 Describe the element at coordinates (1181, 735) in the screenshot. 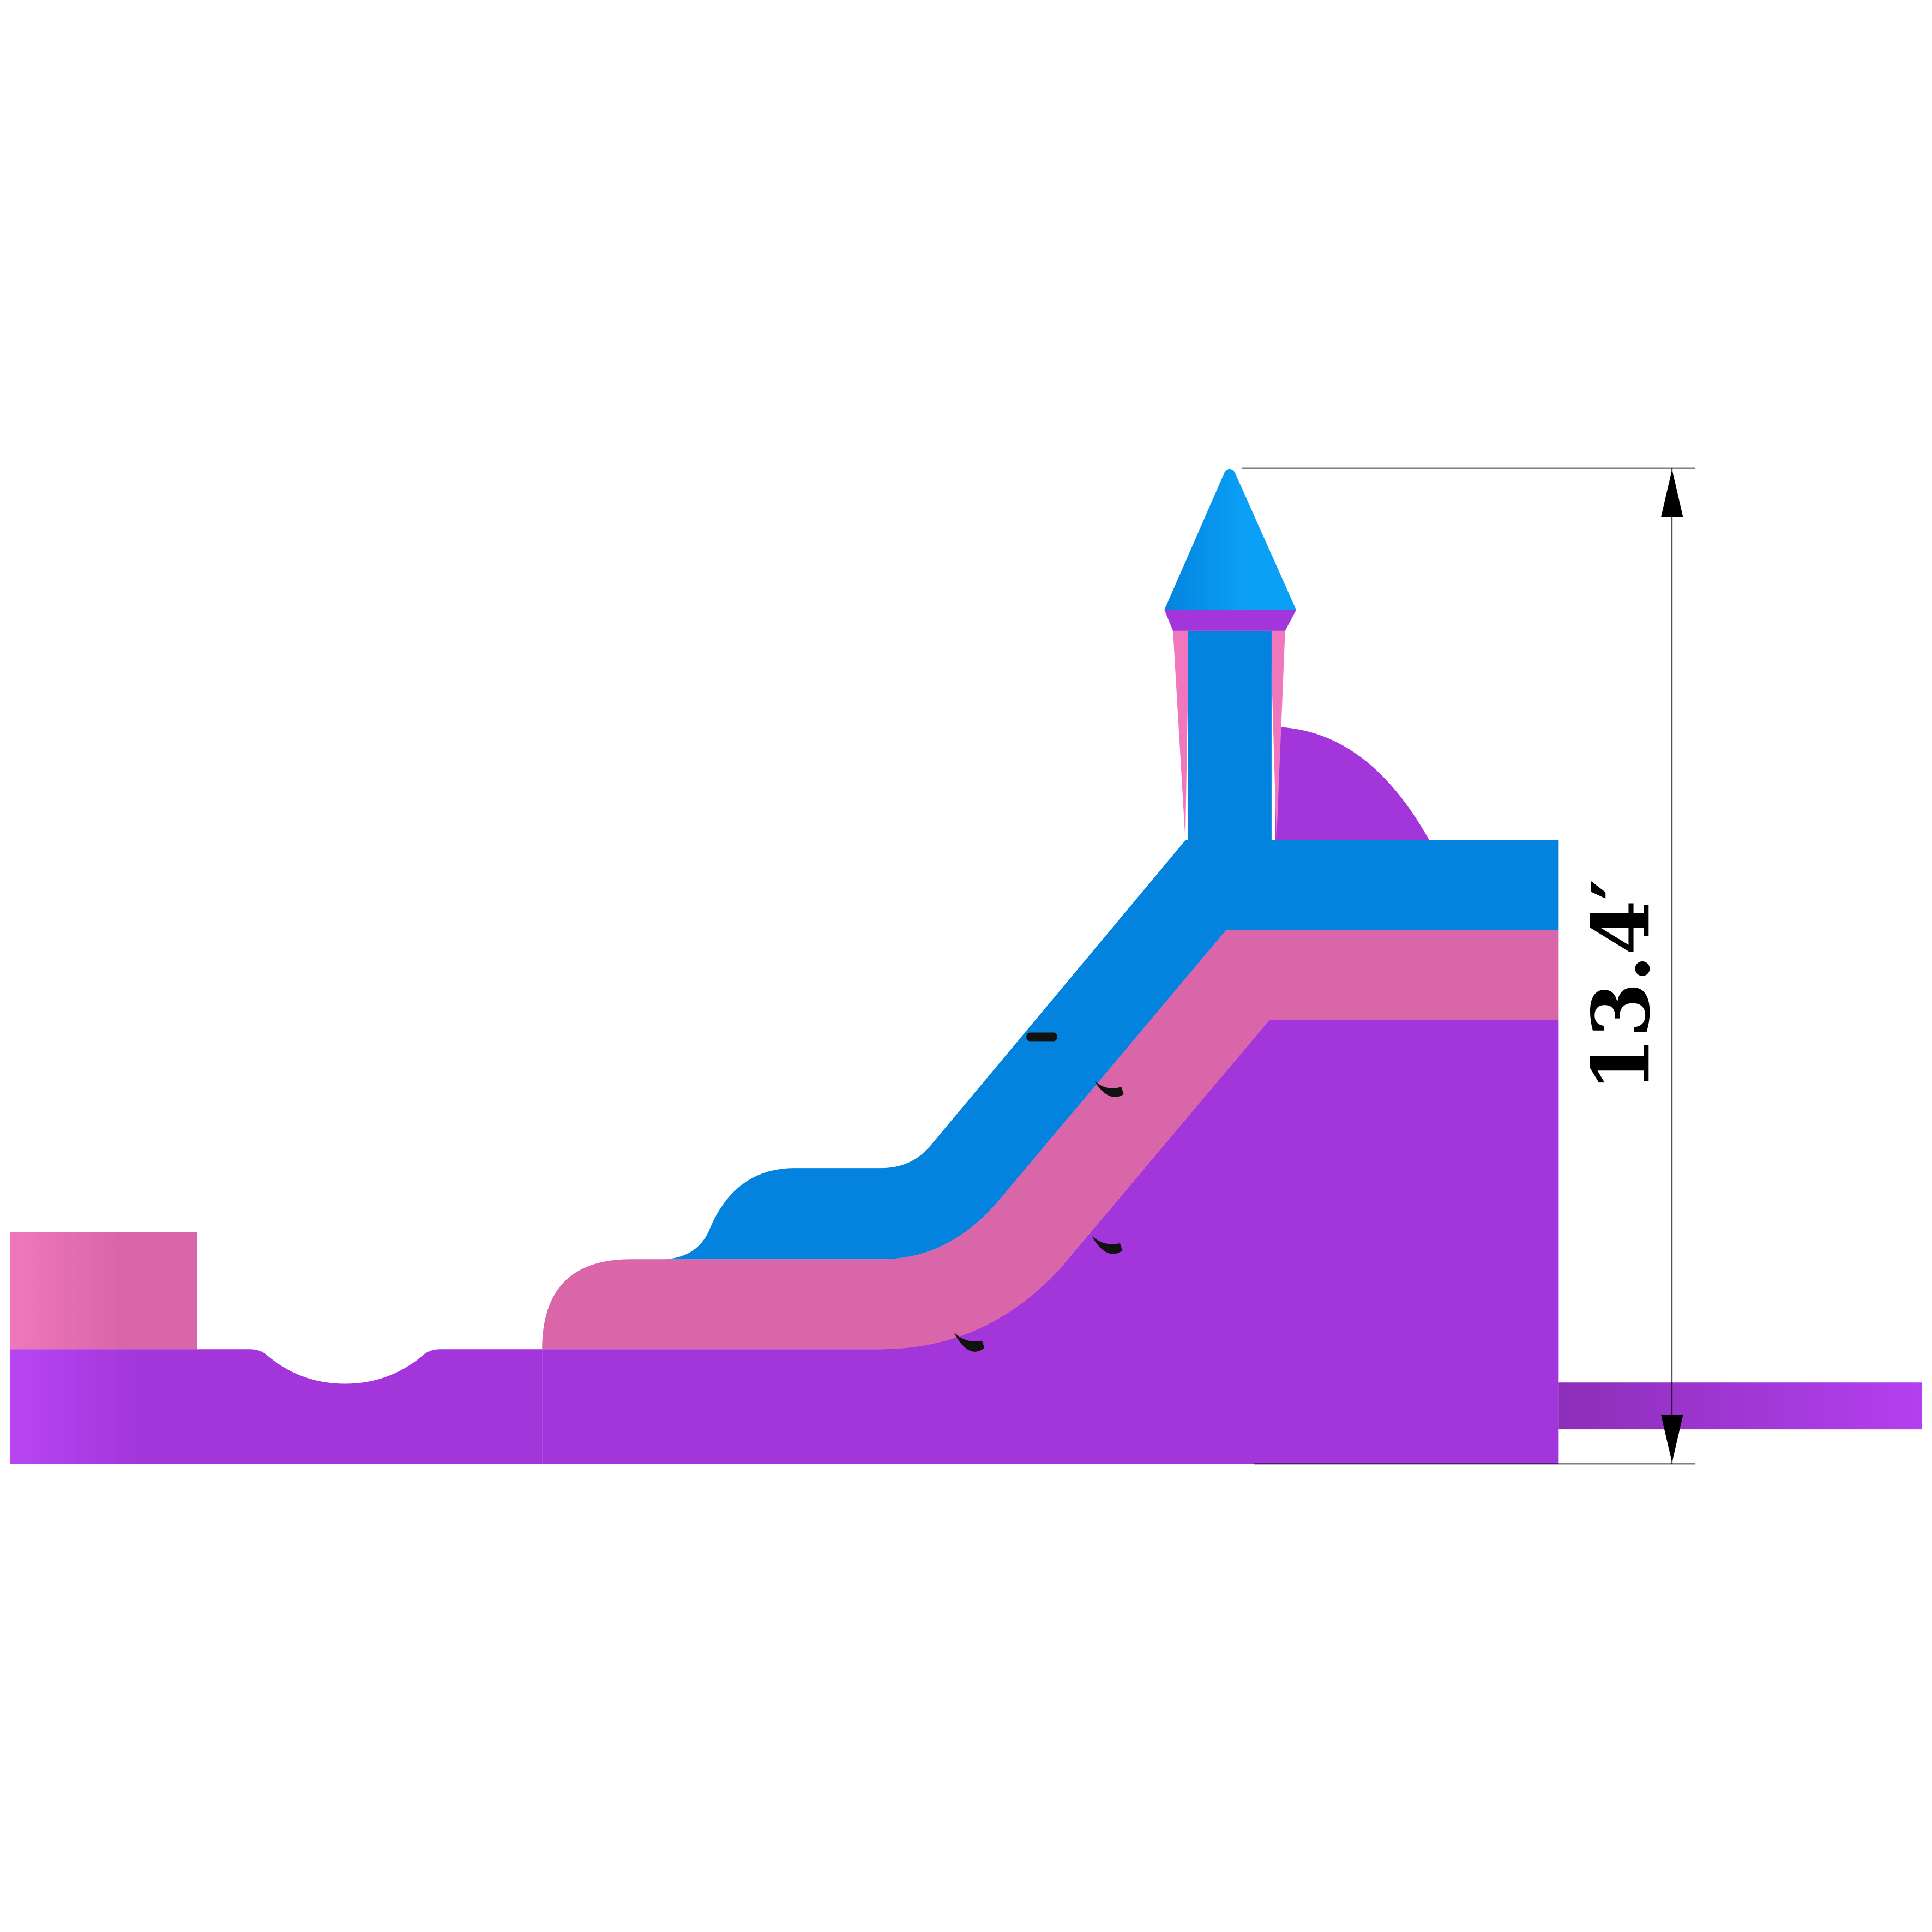

I see `tower-side-left` at that location.